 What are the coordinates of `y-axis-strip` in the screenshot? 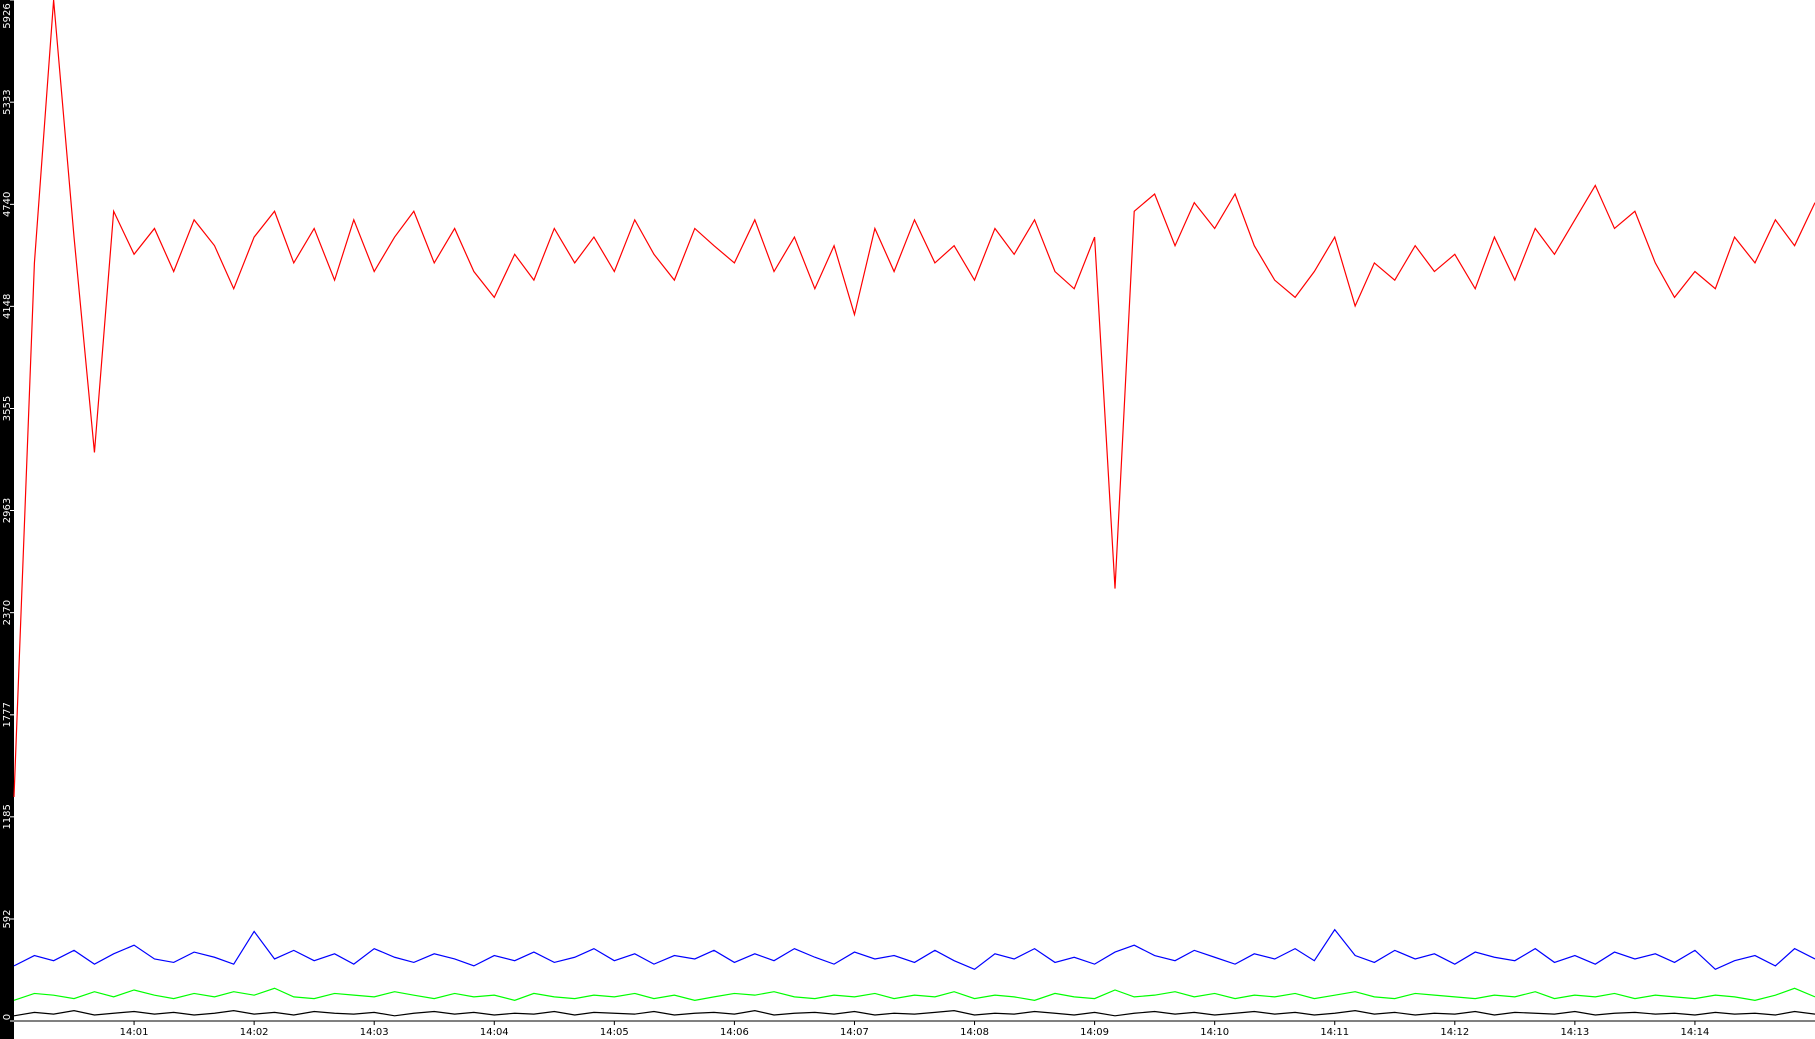 It's located at (7, 519).